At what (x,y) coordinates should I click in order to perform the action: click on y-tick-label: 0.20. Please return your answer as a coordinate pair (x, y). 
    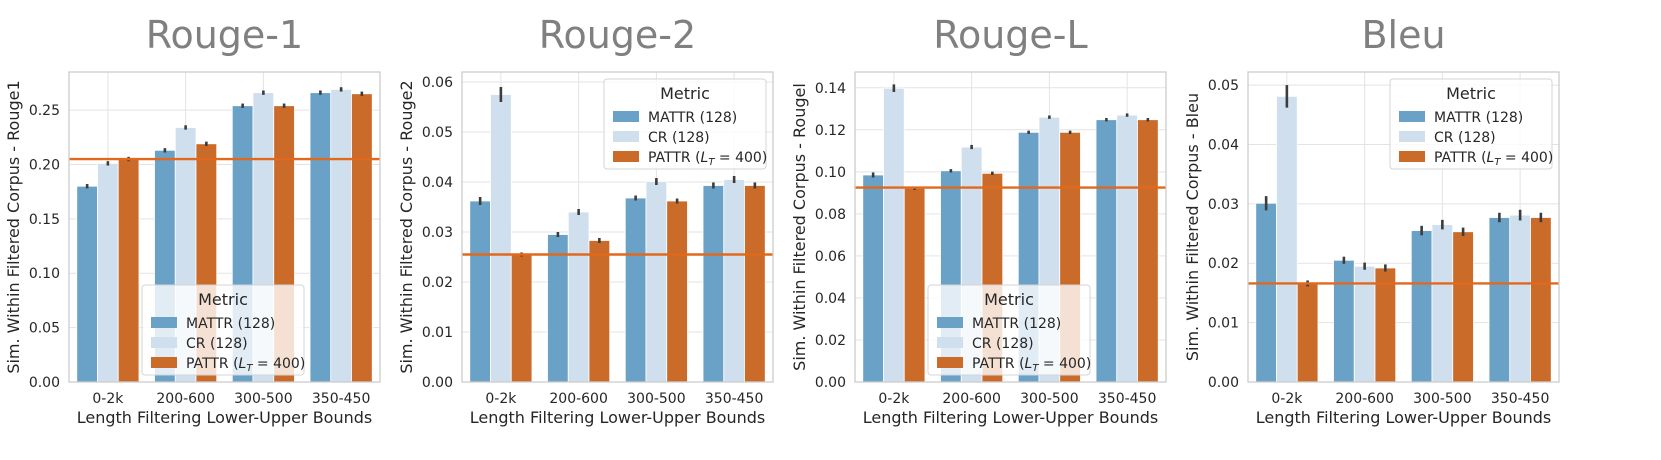
    Looking at the image, I should click on (44, 165).